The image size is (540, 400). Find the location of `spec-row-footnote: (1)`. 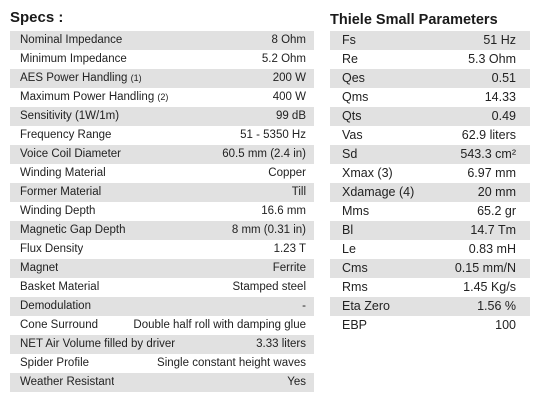

spec-row-footnote: (1) is located at coordinates (136, 78).